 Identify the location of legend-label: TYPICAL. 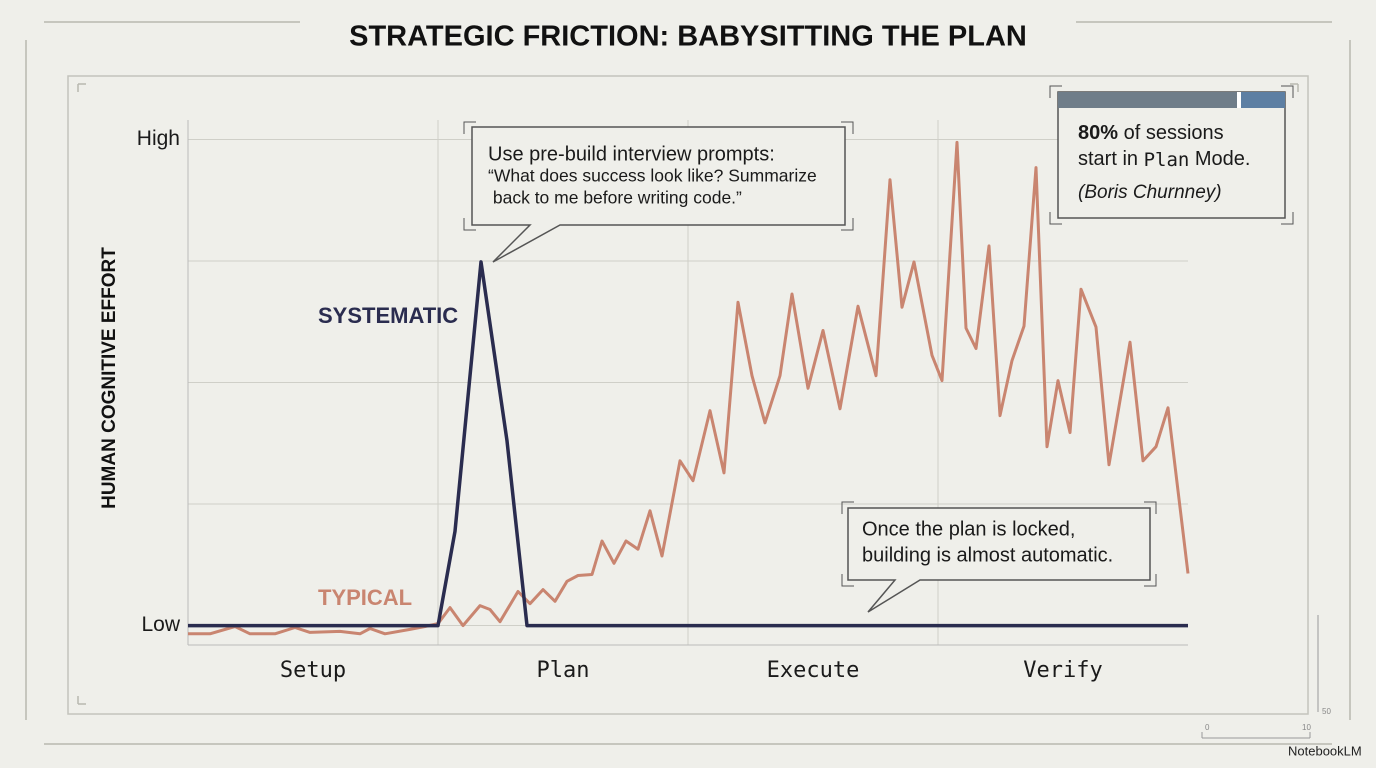
(365, 597).